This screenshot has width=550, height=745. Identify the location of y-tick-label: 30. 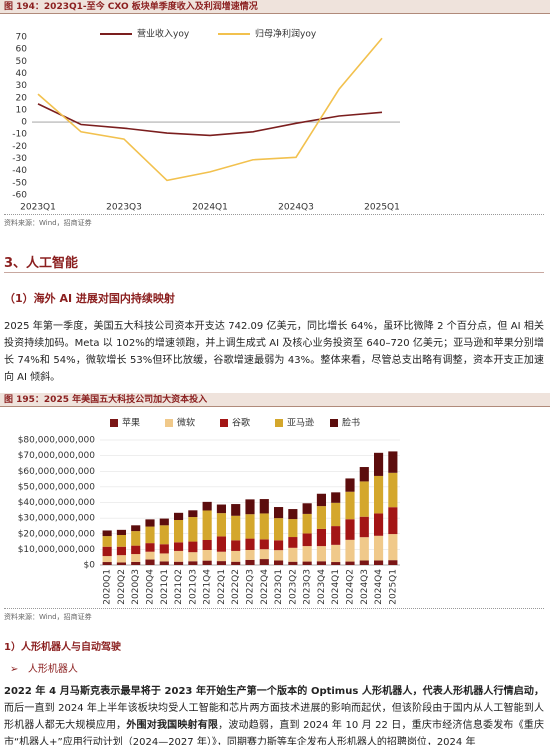
(22, 86).